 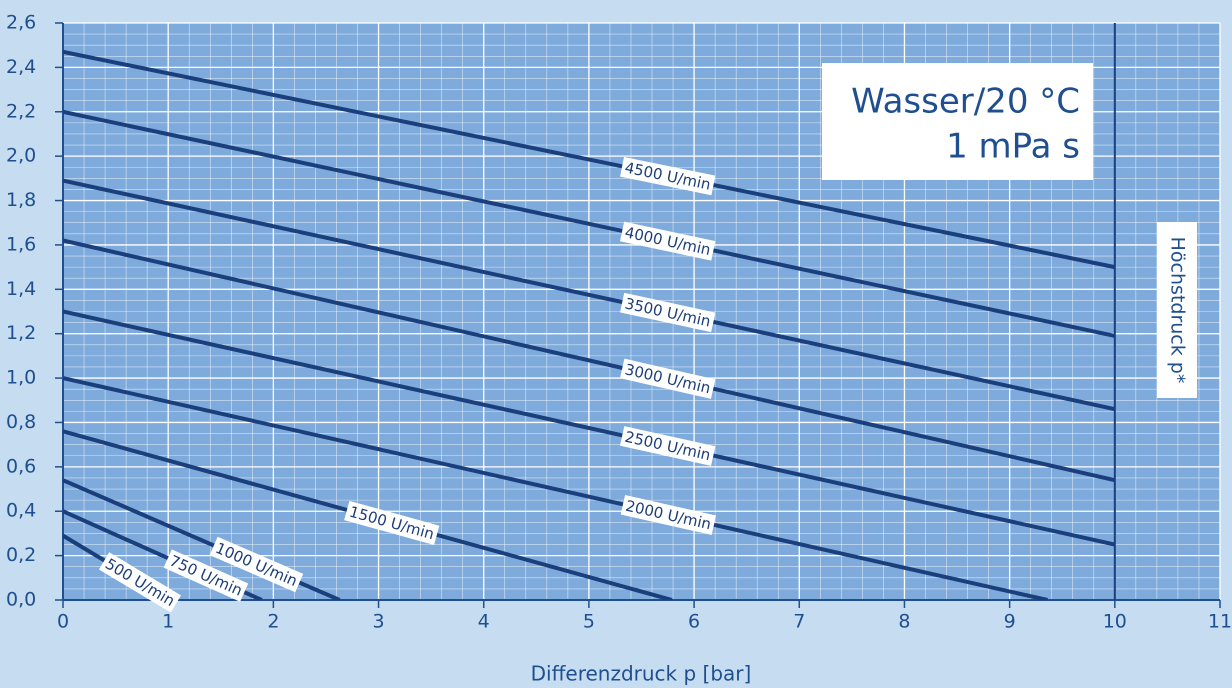 I want to click on x-tick-label: 4, so click(x=484, y=622).